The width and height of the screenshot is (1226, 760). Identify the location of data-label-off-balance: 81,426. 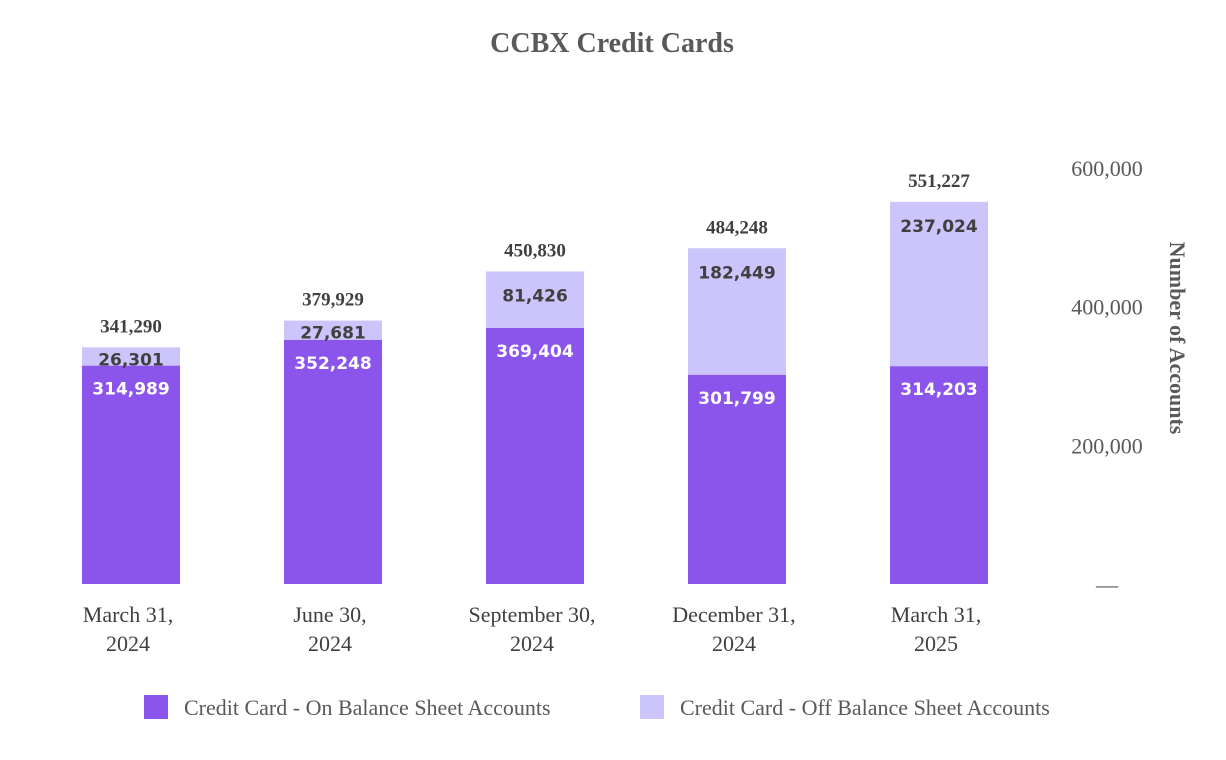
(535, 296).